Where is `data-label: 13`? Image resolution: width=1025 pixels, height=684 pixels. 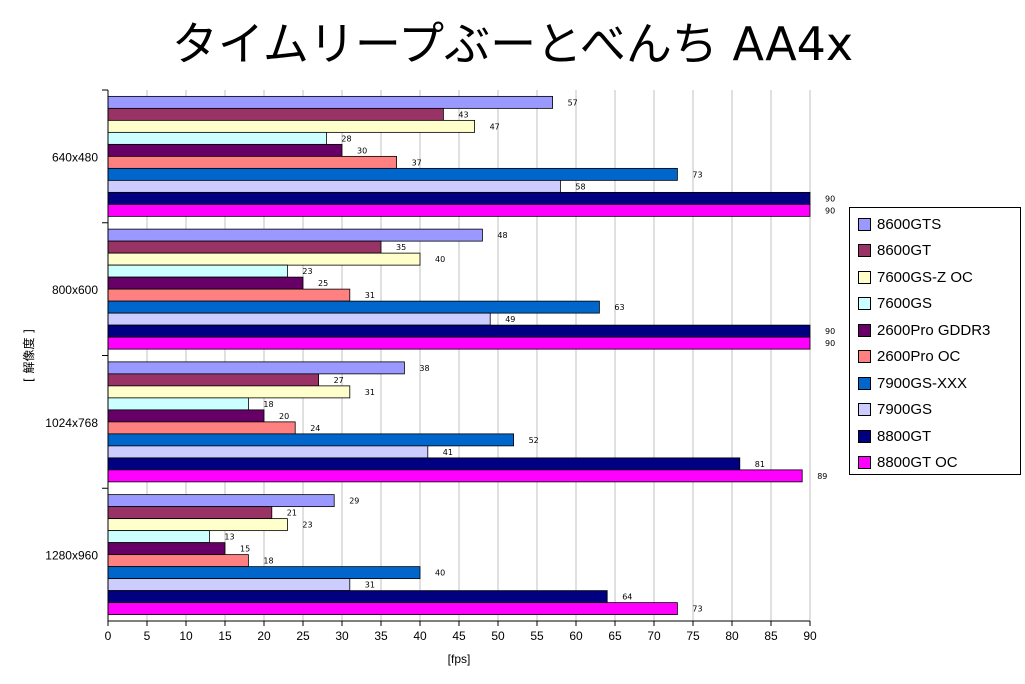
data-label: 13 is located at coordinates (229, 537).